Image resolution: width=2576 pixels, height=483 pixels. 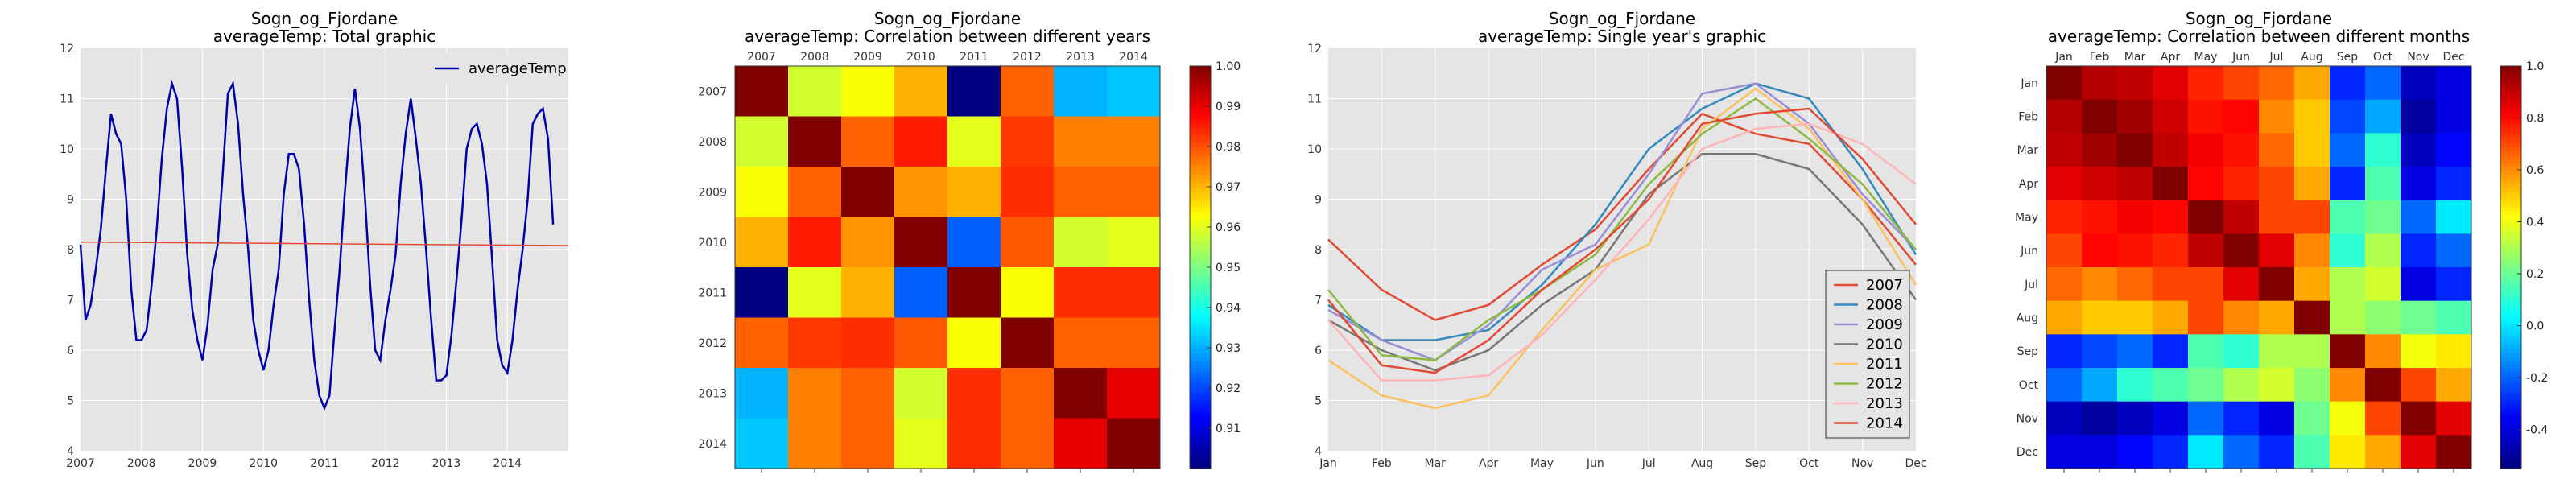 What do you see at coordinates (1867, 354) in the screenshot?
I see `legend: 2007 2008 2009 2010 2011 2012 2013 2014` at bounding box center [1867, 354].